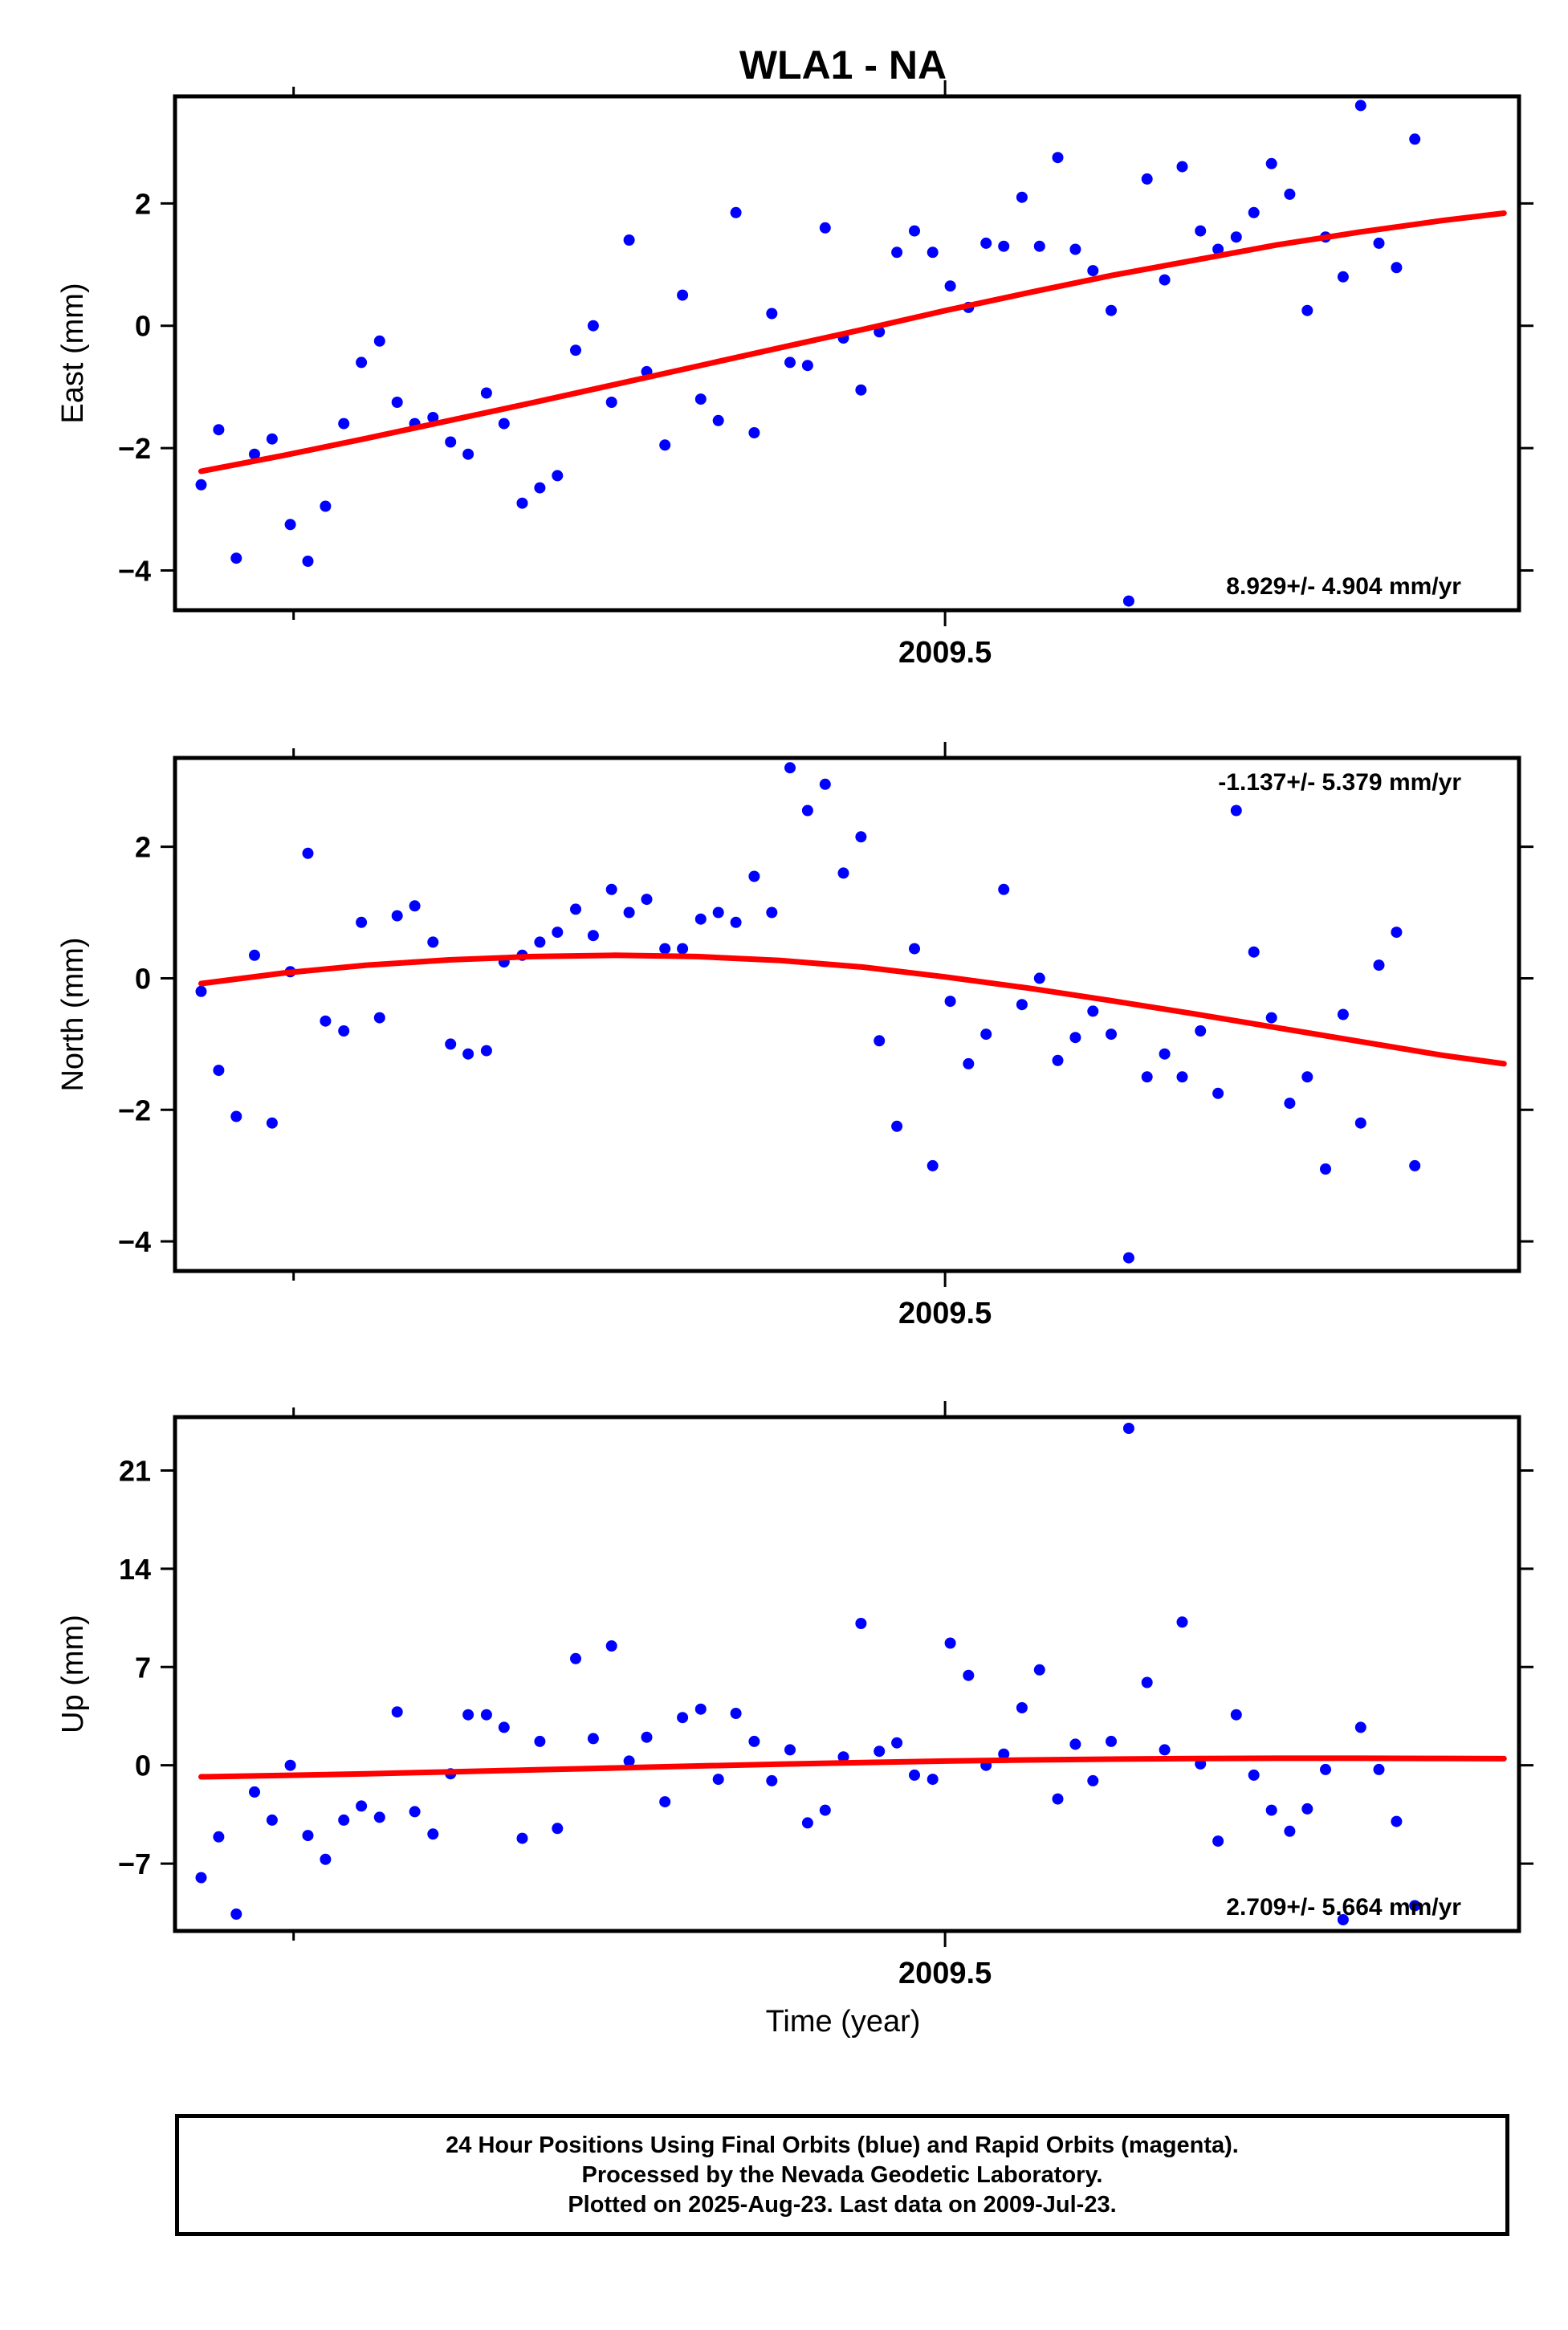 The height and width of the screenshot is (2330, 1568). What do you see at coordinates (134, 448) in the screenshot?
I see `east-y-tick-label: −2` at bounding box center [134, 448].